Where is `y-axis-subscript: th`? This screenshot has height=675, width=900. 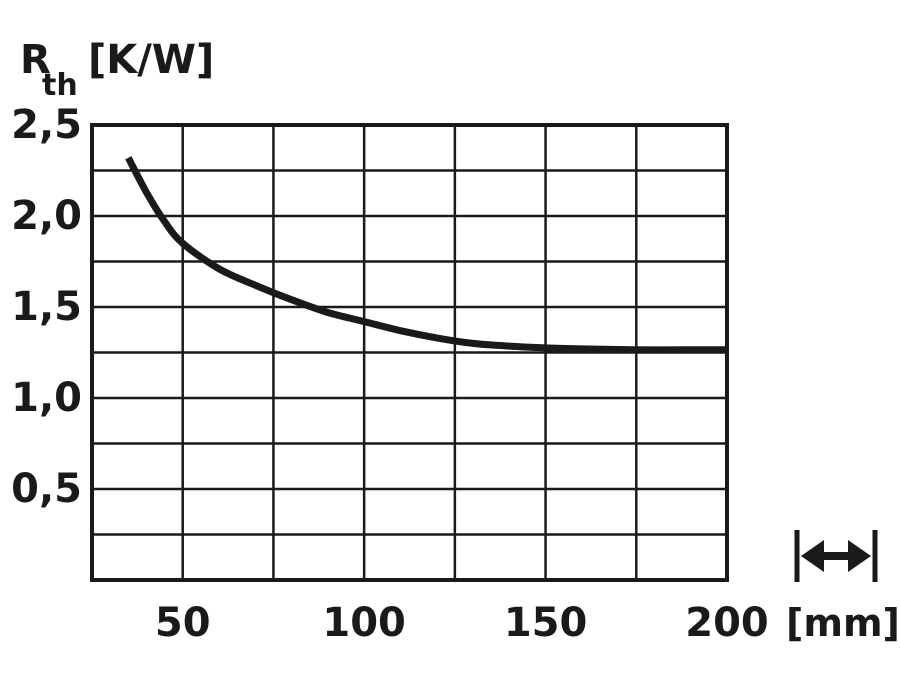
y-axis-subscript: th is located at coordinates (60, 85).